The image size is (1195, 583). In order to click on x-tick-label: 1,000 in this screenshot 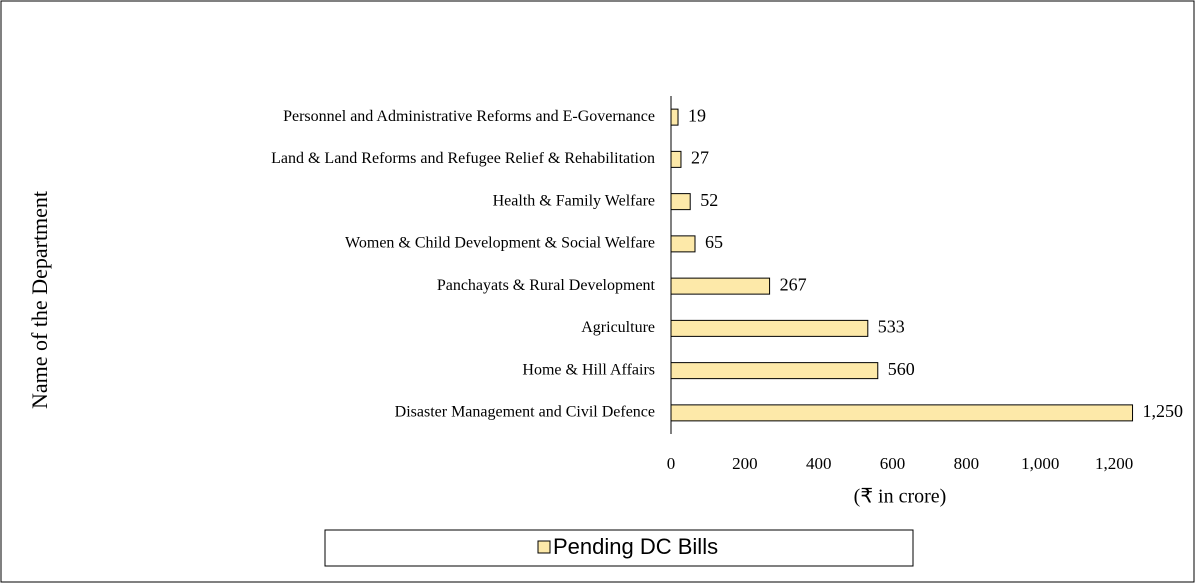, I will do `click(1040, 463)`.